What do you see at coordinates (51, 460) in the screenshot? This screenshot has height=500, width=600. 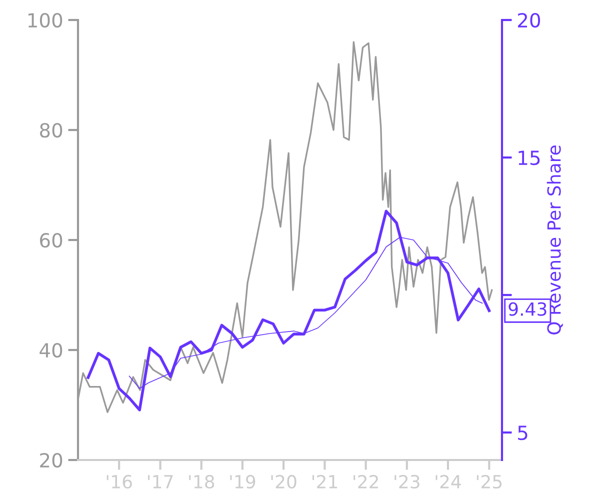 I see `y-tick-label: 20` at bounding box center [51, 460].